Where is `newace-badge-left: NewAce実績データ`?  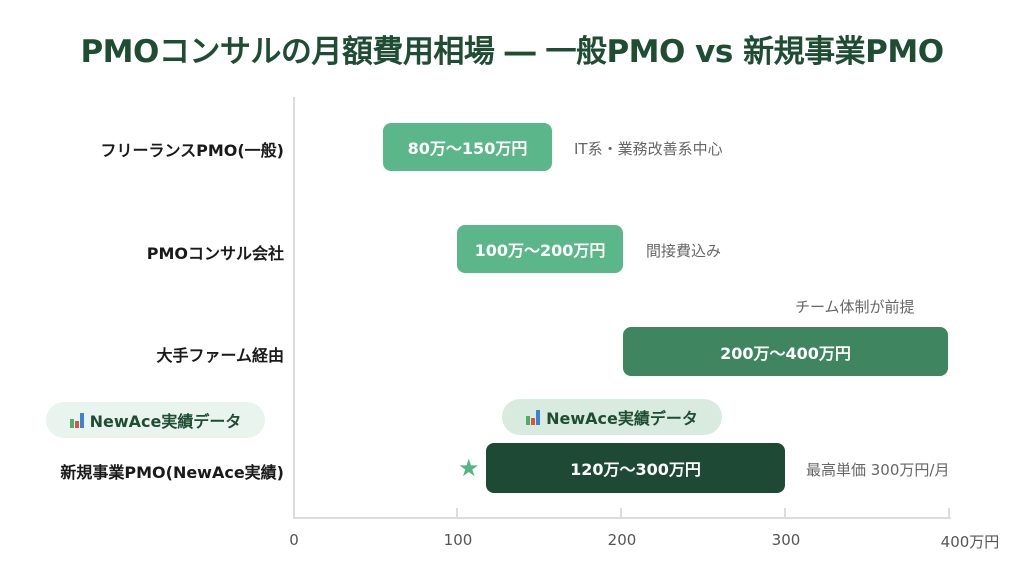 newace-badge-left: NewAce実績データ is located at coordinates (155, 420).